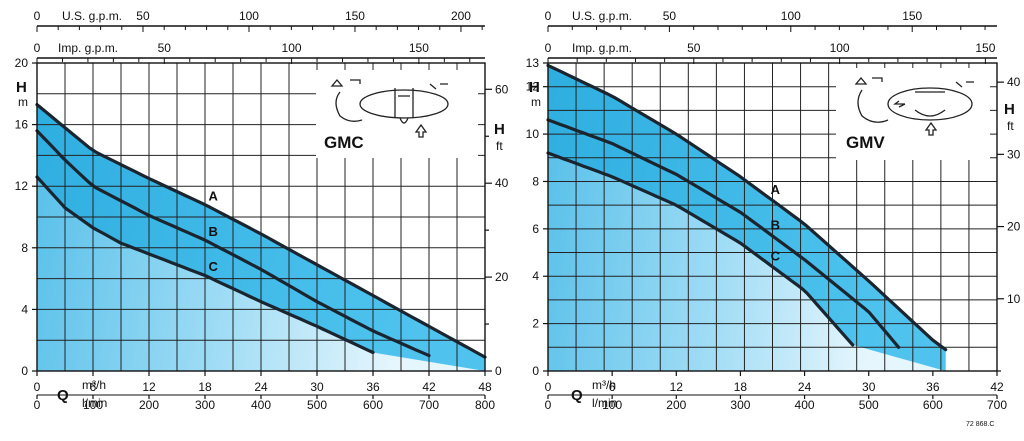 Image resolution: width=1024 pixels, height=441 pixels. I want to click on gmc-xm3-tick-label: 30, so click(317, 387).